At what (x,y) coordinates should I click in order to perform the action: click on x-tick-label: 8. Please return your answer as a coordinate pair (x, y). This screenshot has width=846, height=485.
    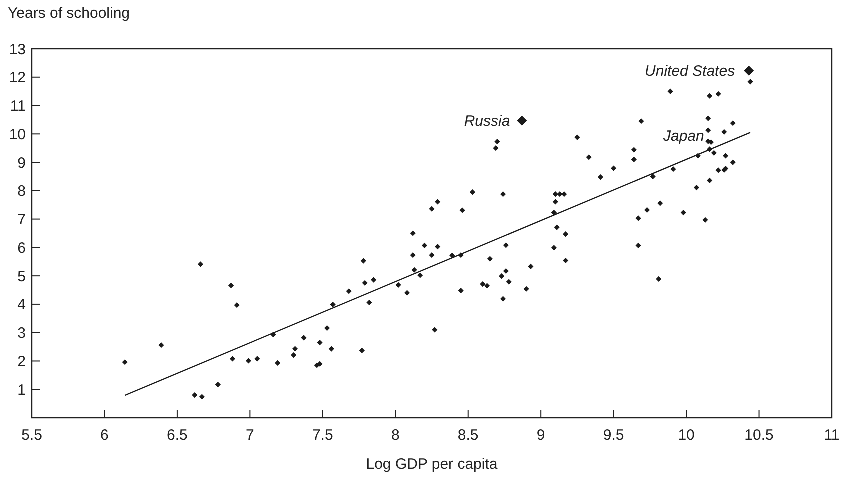
    Looking at the image, I should click on (395, 435).